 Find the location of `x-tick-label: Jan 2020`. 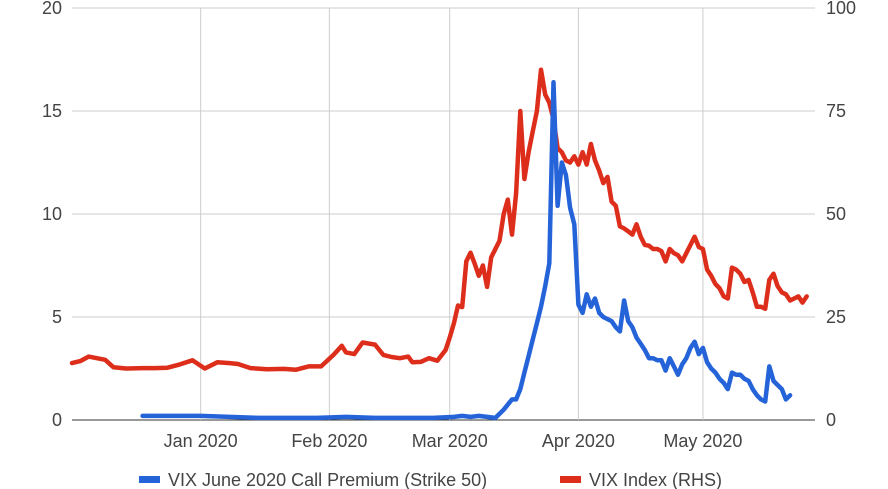

x-tick-label: Jan 2020 is located at coordinates (201, 441).